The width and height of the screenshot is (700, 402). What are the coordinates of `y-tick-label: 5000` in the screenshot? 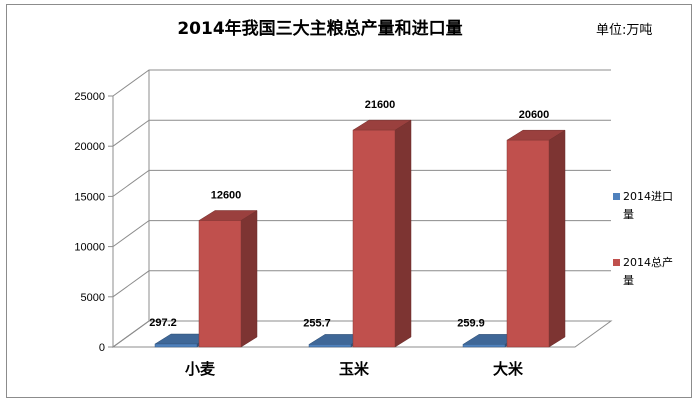 It's located at (93, 298).